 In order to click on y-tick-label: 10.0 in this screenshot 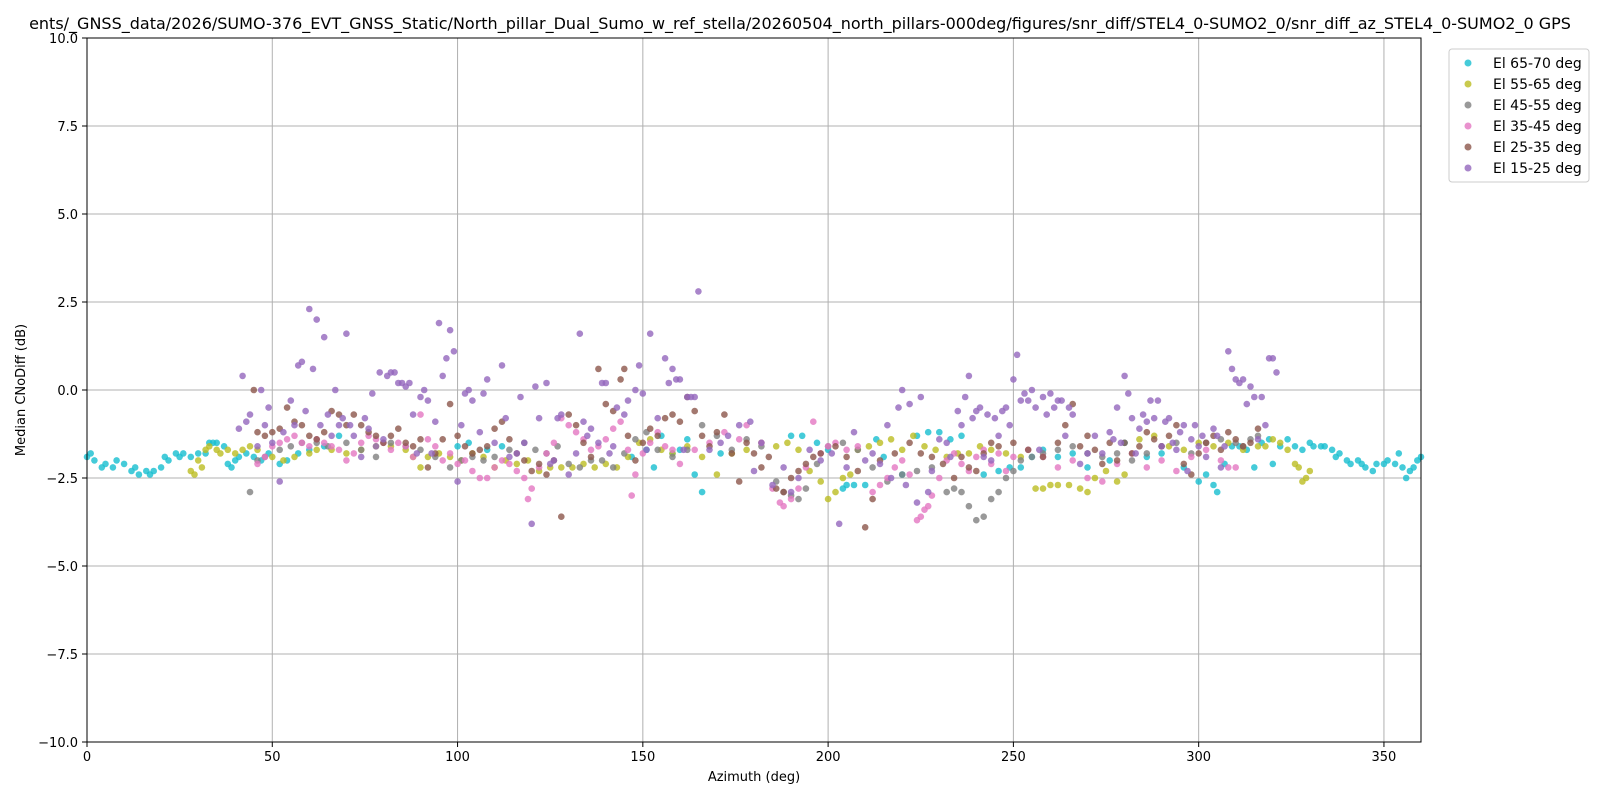, I will do `click(63, 39)`.